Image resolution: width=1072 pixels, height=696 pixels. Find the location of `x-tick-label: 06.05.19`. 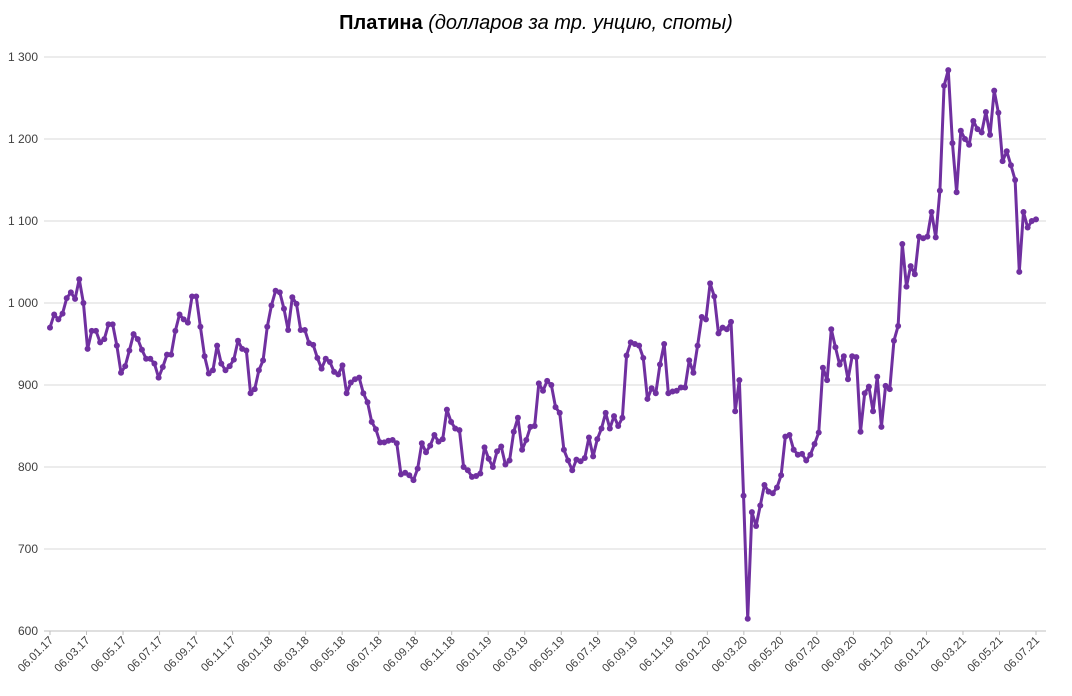

x-tick-label: 06.05.19 is located at coordinates (547, 655).